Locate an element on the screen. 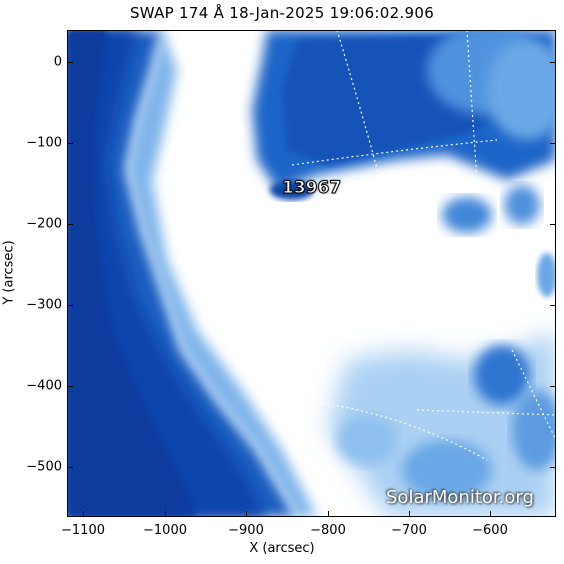 The image size is (564, 564). x-tick-label: −600 is located at coordinates (490, 530).